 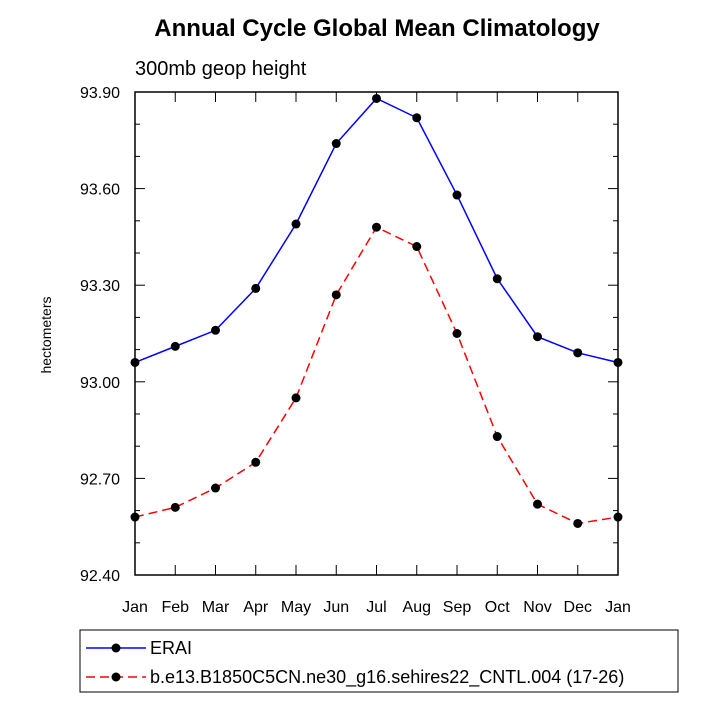 What do you see at coordinates (256, 607) in the screenshot?
I see `x-tick-label: Apr` at bounding box center [256, 607].